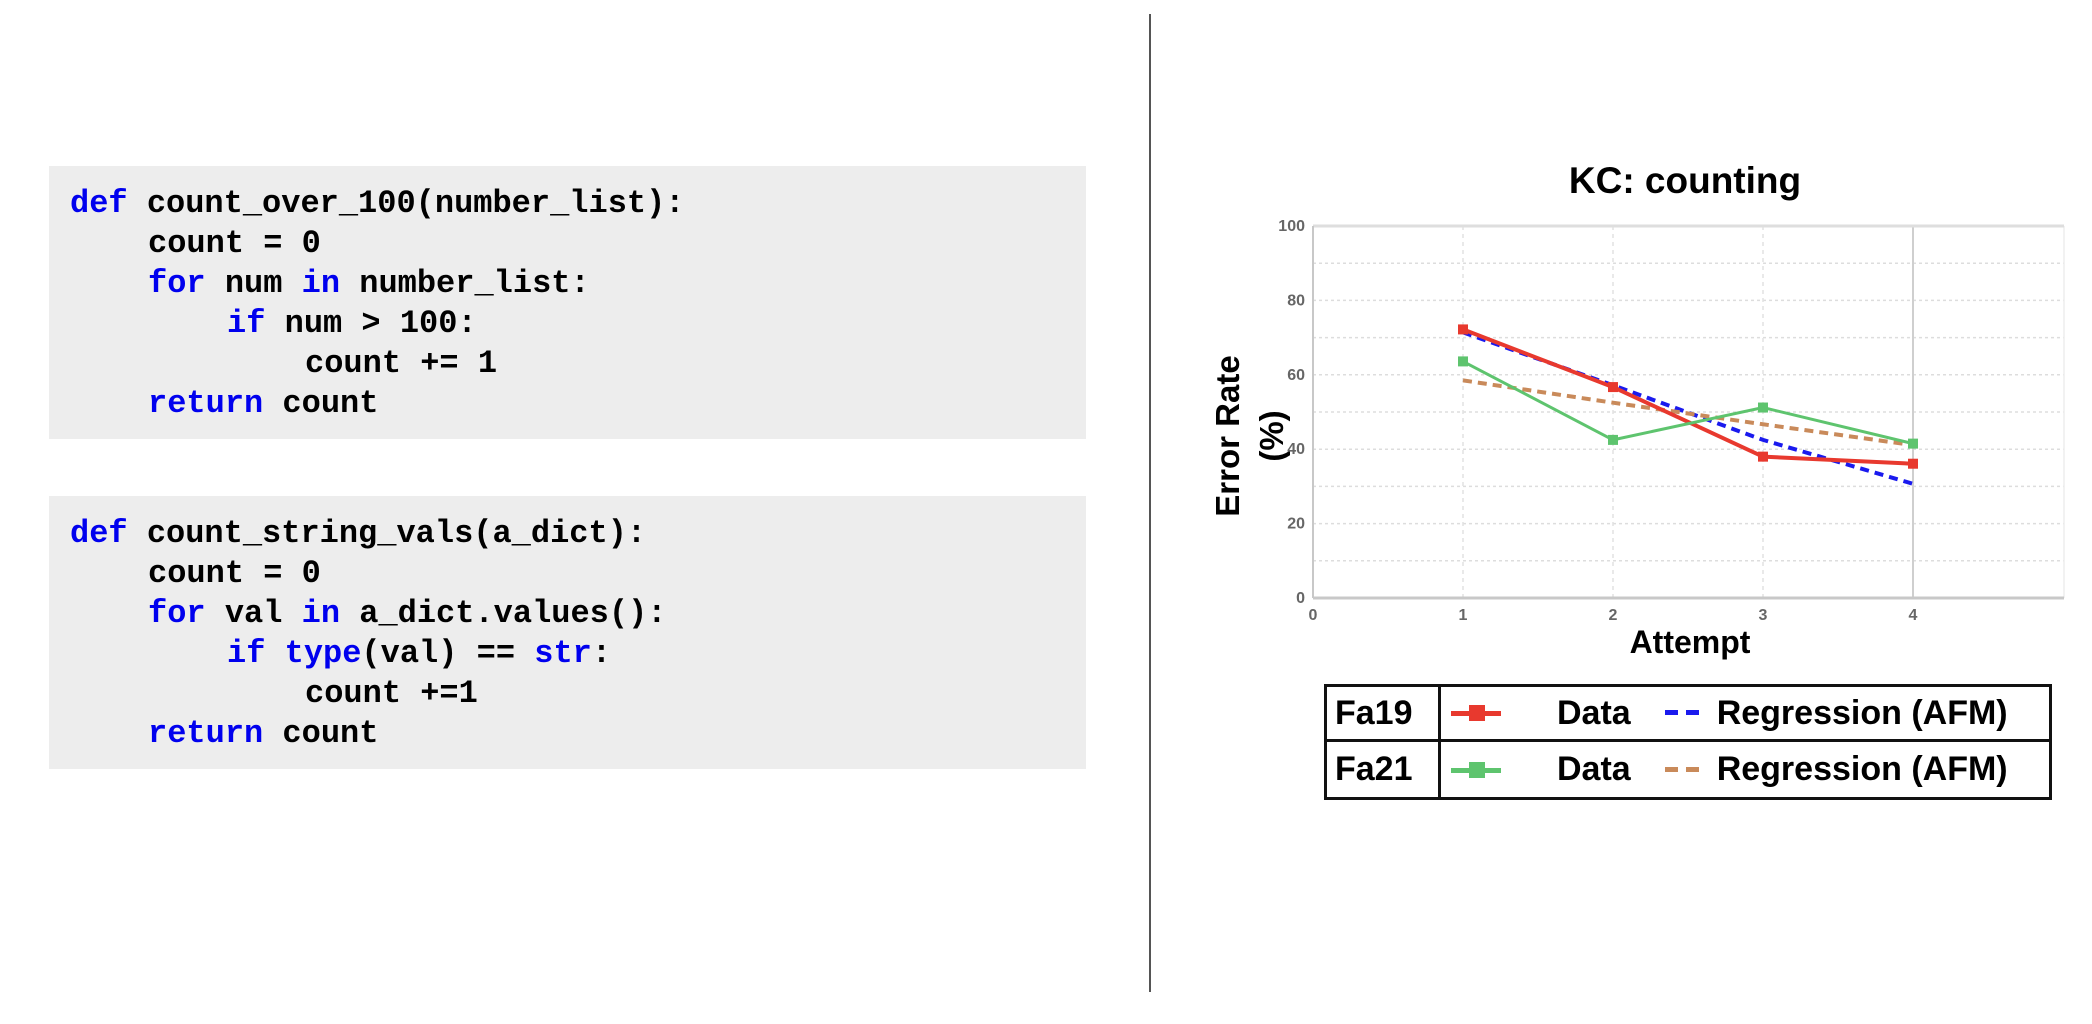 The height and width of the screenshot is (1024, 2092). I want to click on svg-text: 40, so click(1296, 449).